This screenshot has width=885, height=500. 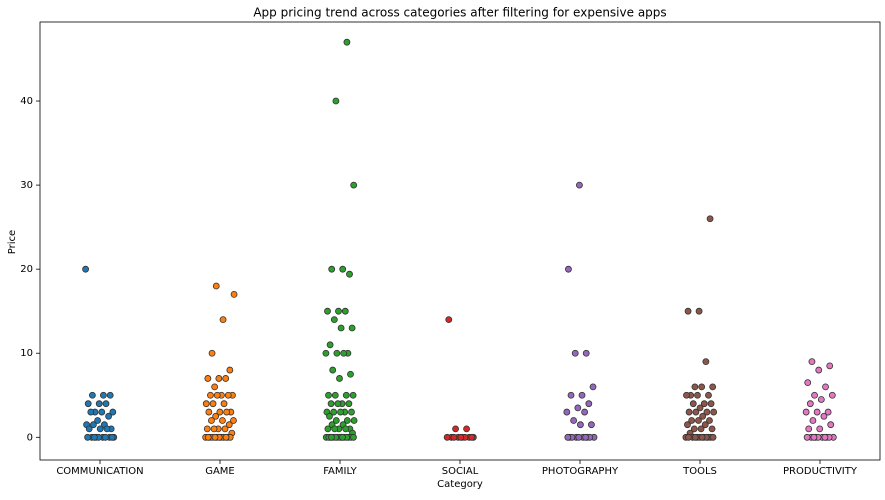 I want to click on x-tick-label: SOCIAL, so click(x=460, y=471).